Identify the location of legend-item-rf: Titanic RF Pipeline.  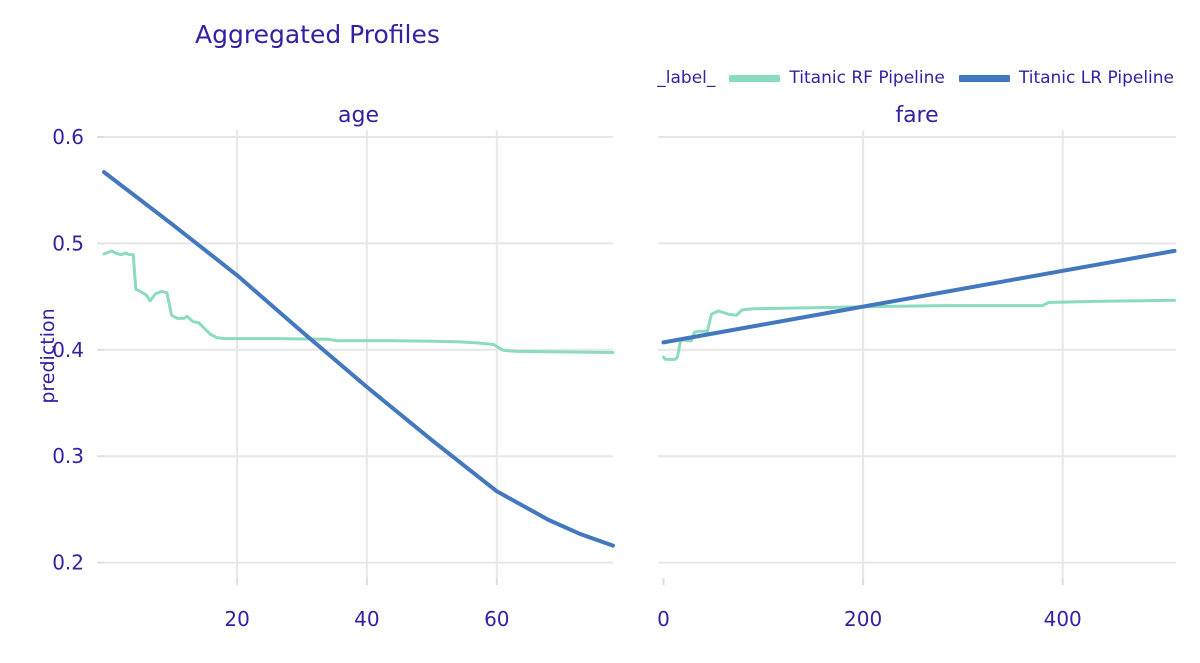
(837, 78).